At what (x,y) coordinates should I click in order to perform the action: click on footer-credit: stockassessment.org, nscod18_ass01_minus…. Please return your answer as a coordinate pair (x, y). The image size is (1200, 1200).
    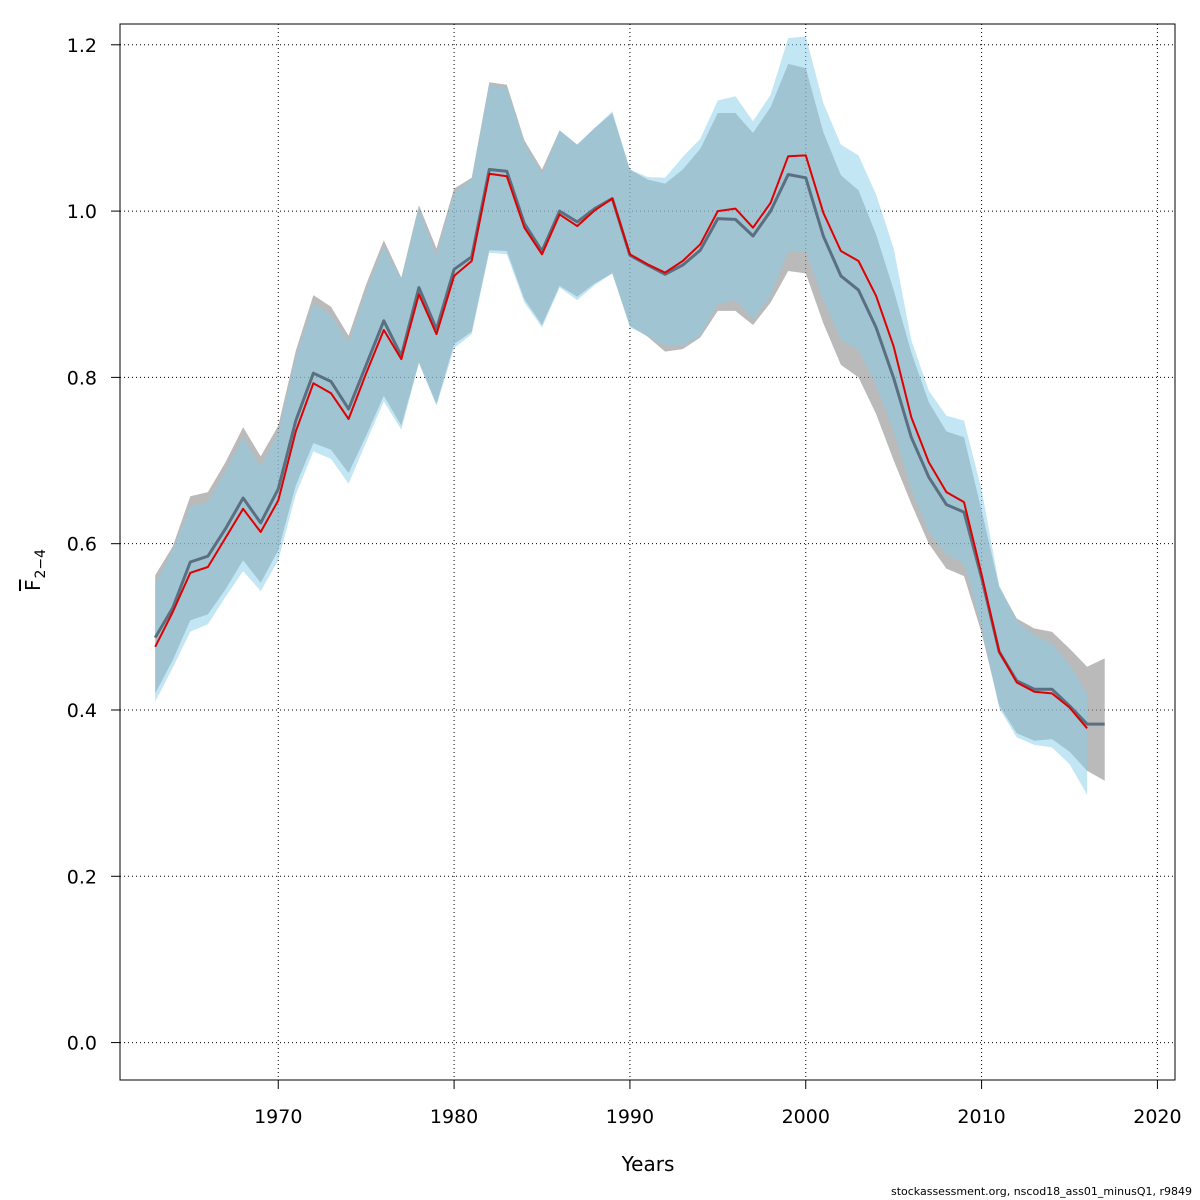
    Looking at the image, I should click on (1041, 1191).